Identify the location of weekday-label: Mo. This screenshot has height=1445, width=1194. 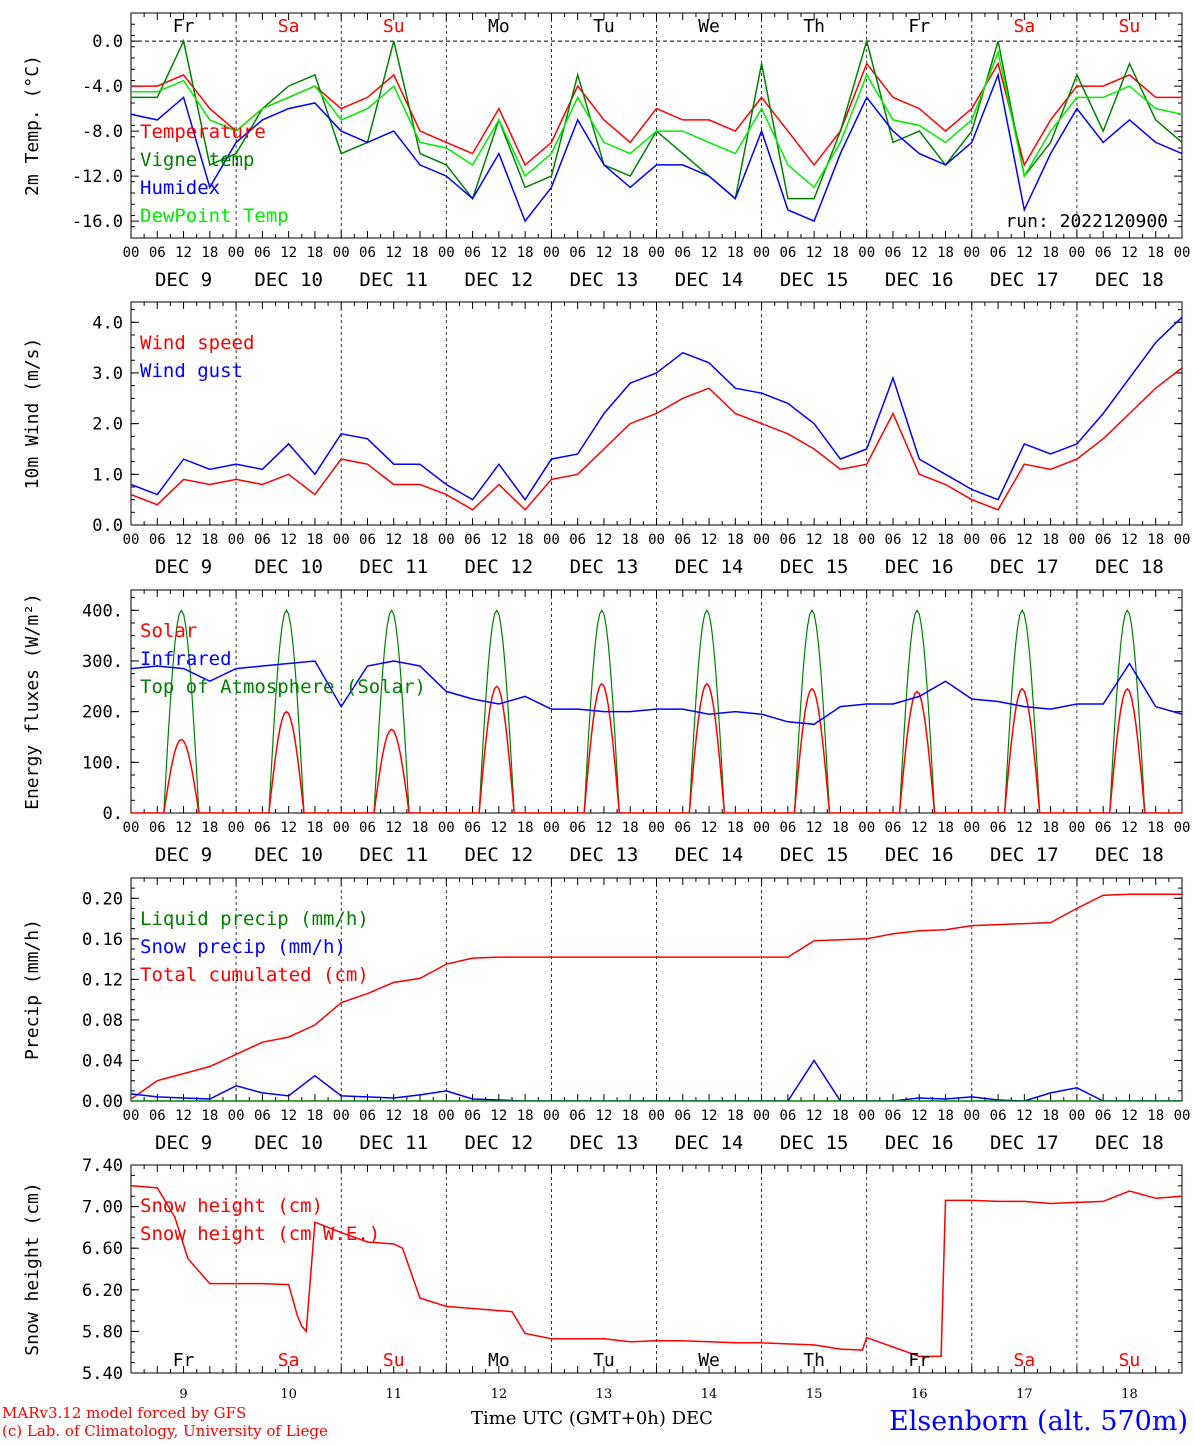
(499, 1360).